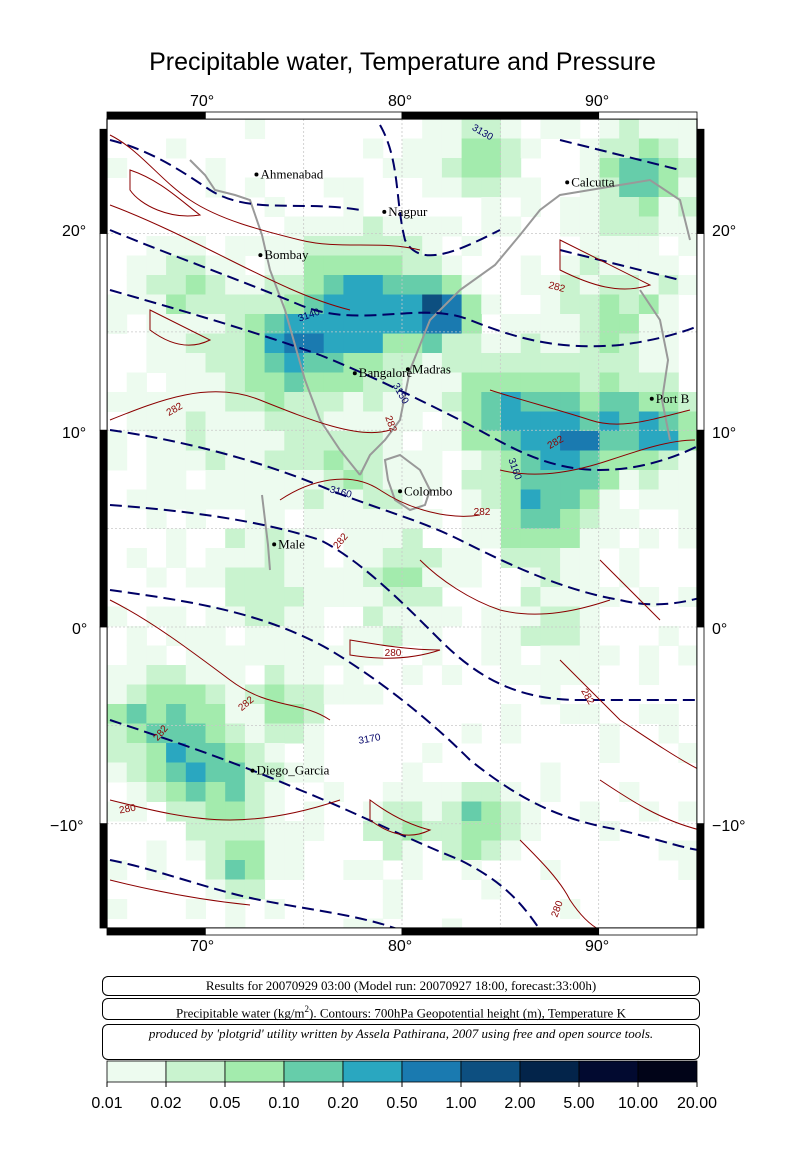  I want to click on legend-text-sup: 2, so click(307, 1009).